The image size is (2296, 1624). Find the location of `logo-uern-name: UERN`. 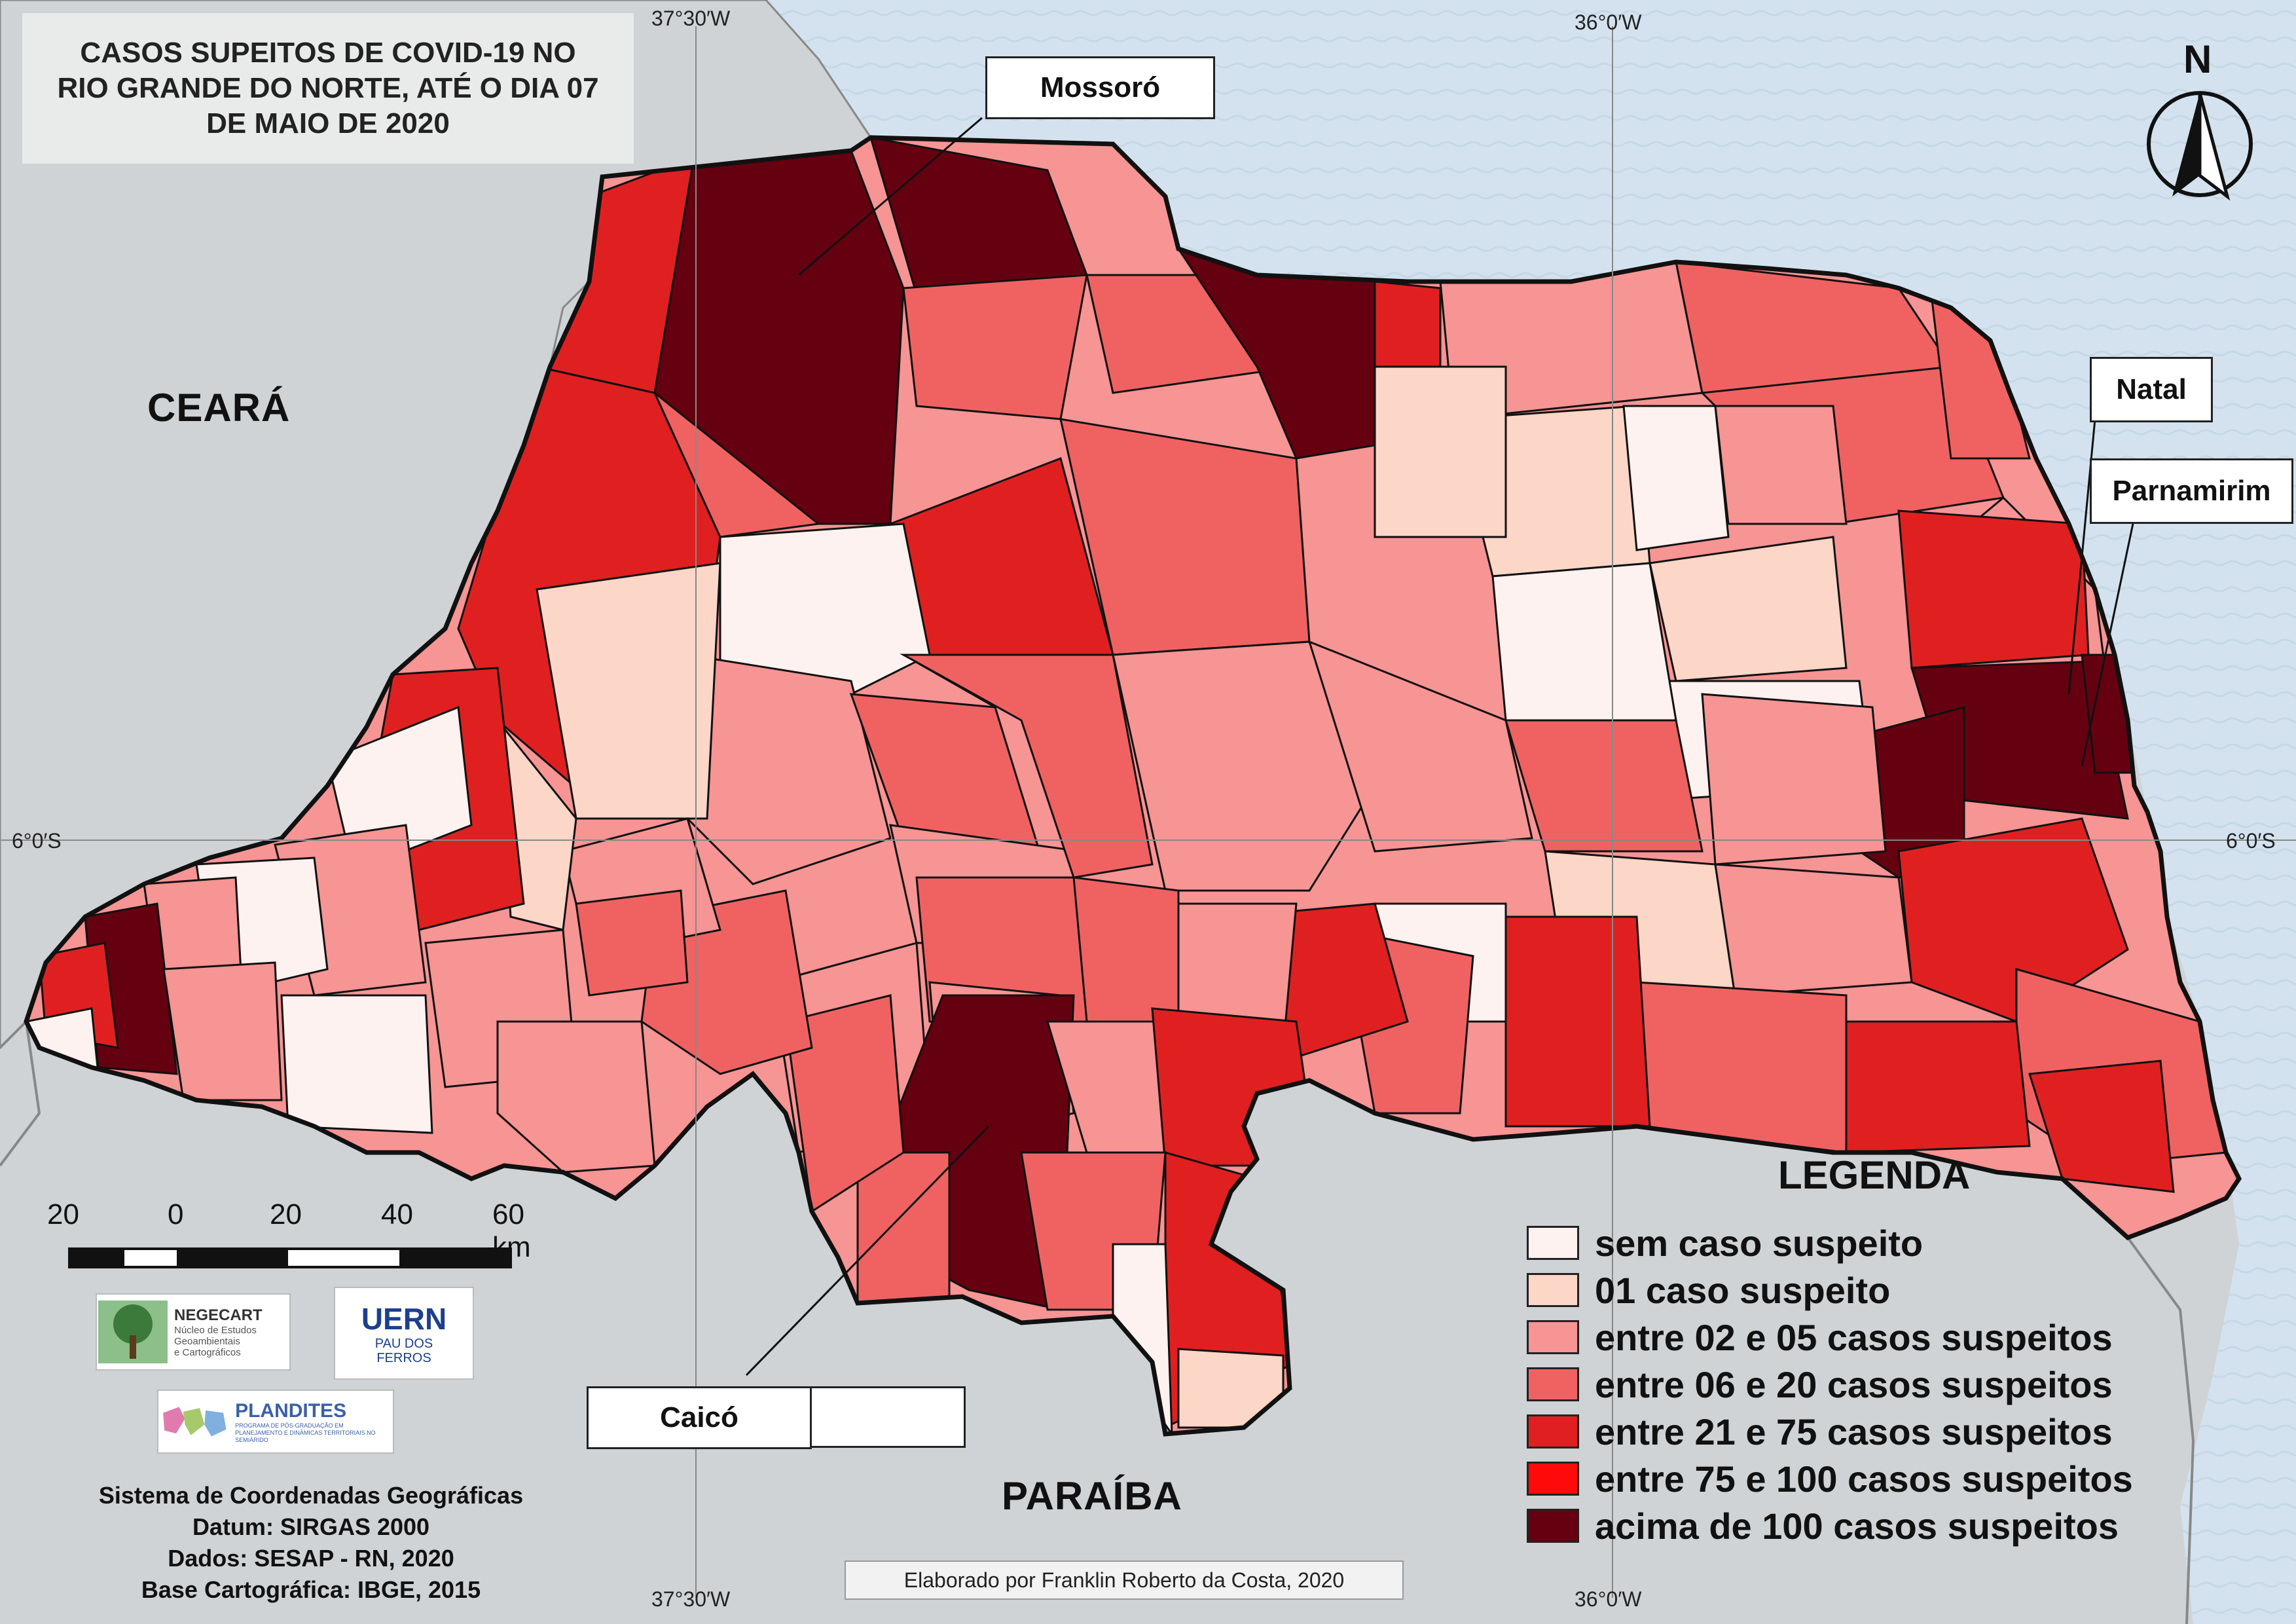

logo-uern-name: UERN is located at coordinates (404, 1319).